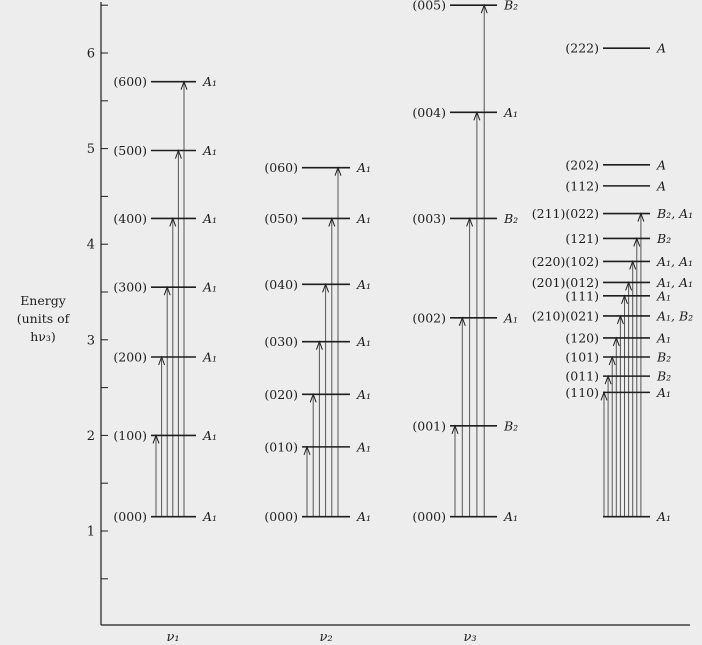 The image size is (702, 645). Describe the element at coordinates (674, 213) in the screenshot. I see `combo-symmetry-label: B₂, A₁` at that location.